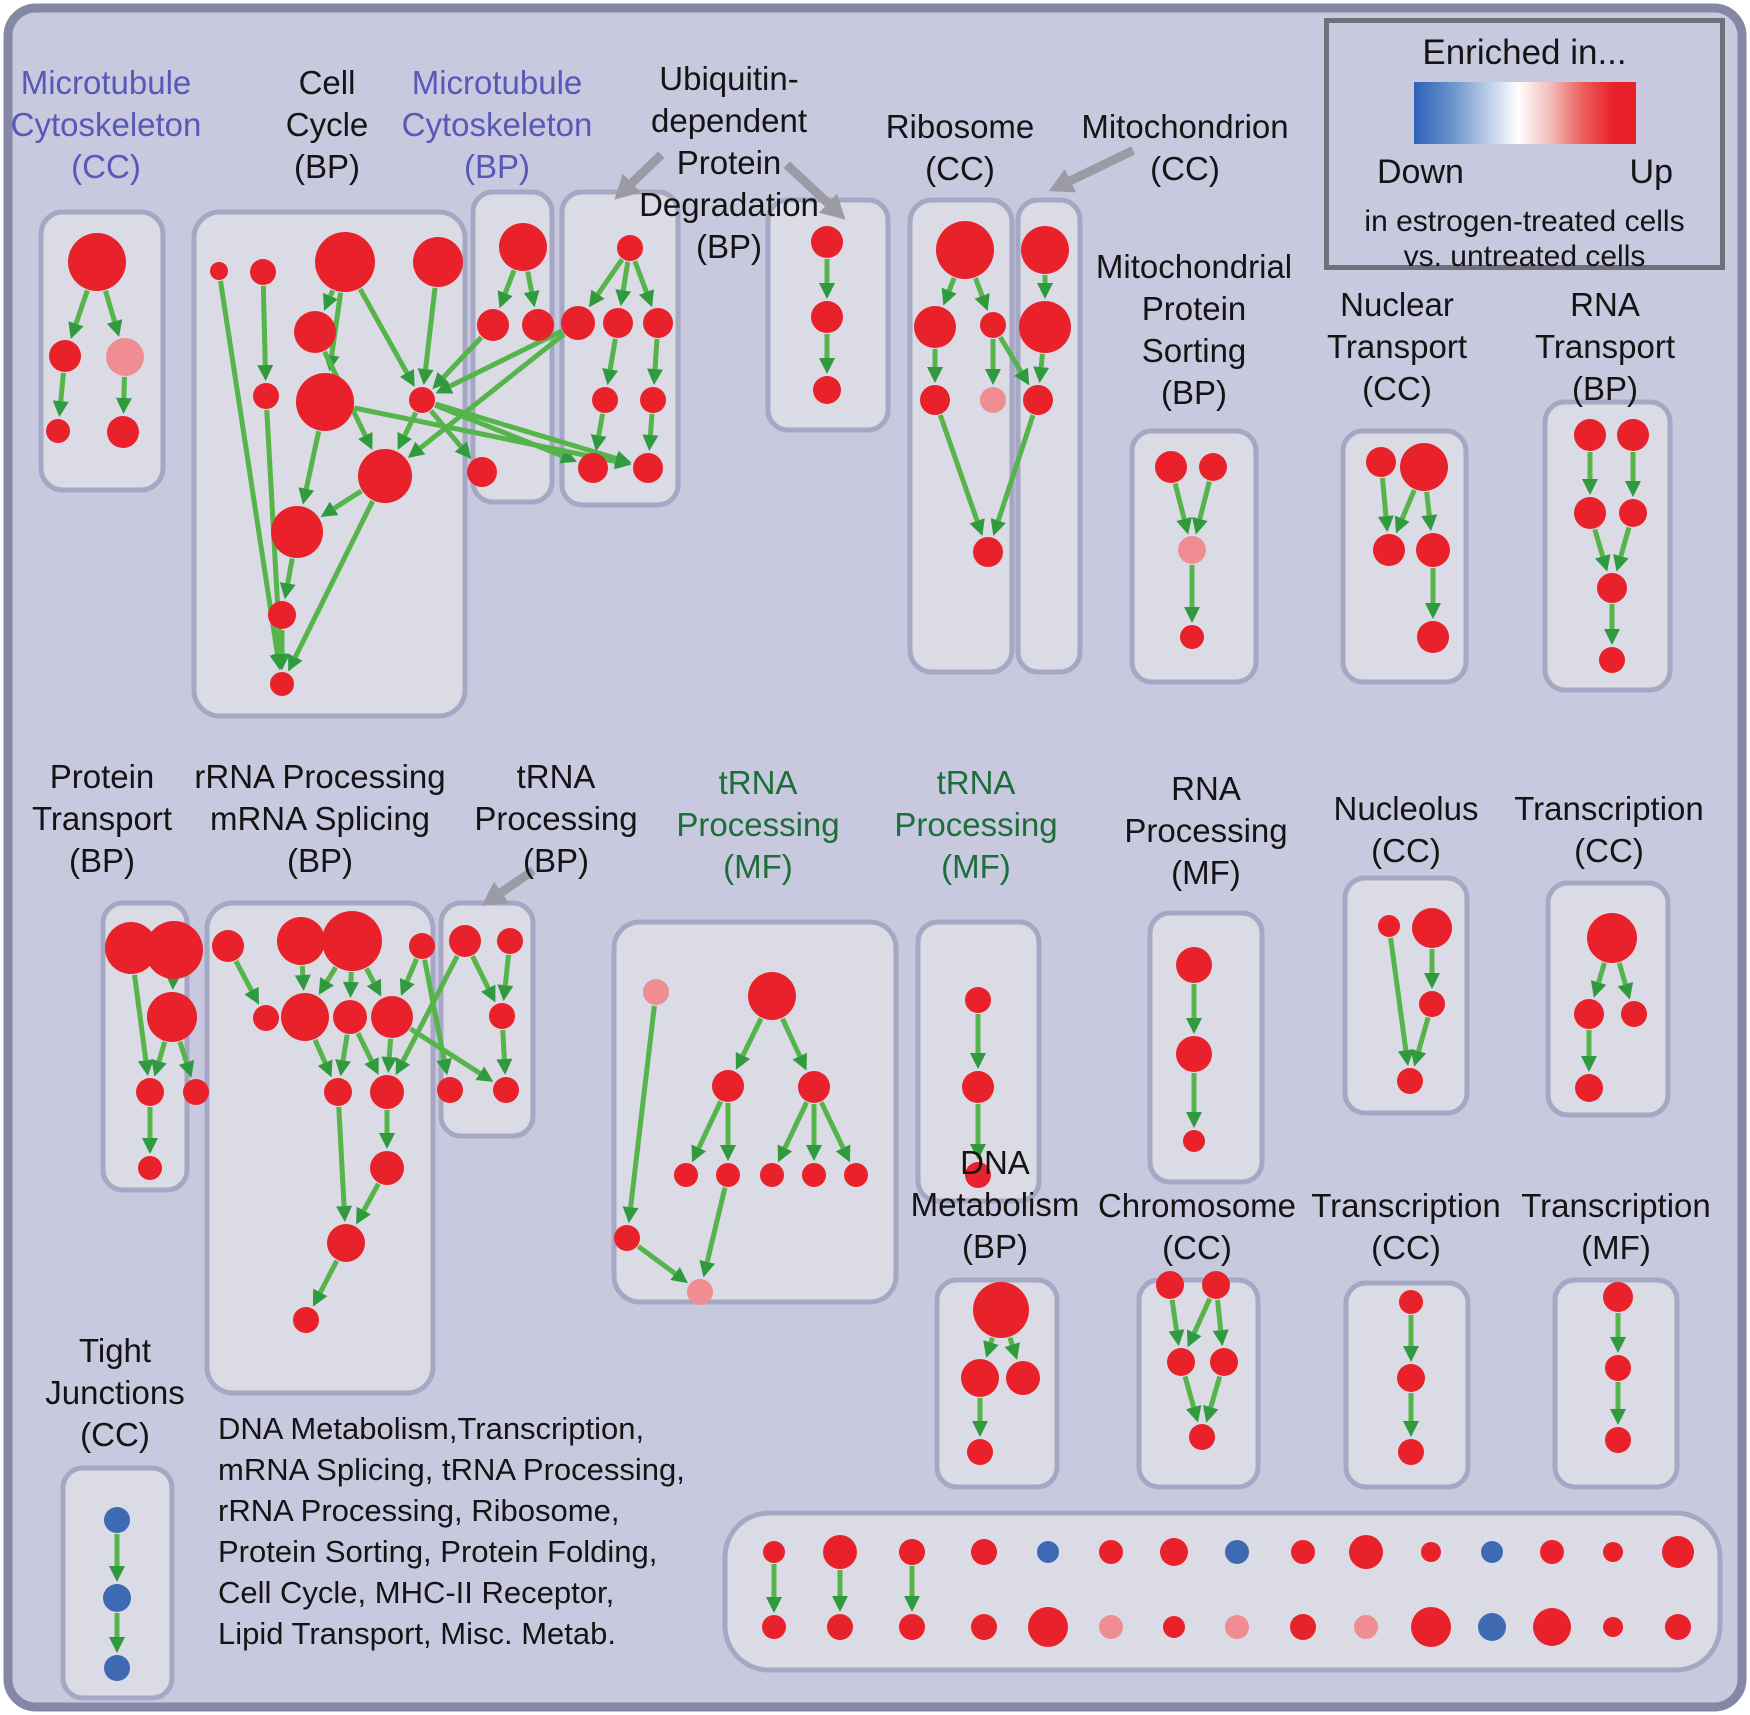 This screenshot has height=1715, width=1750. I want to click on label-mitochondrion-cc: Mitochondrion (CC), so click(1185, 147).